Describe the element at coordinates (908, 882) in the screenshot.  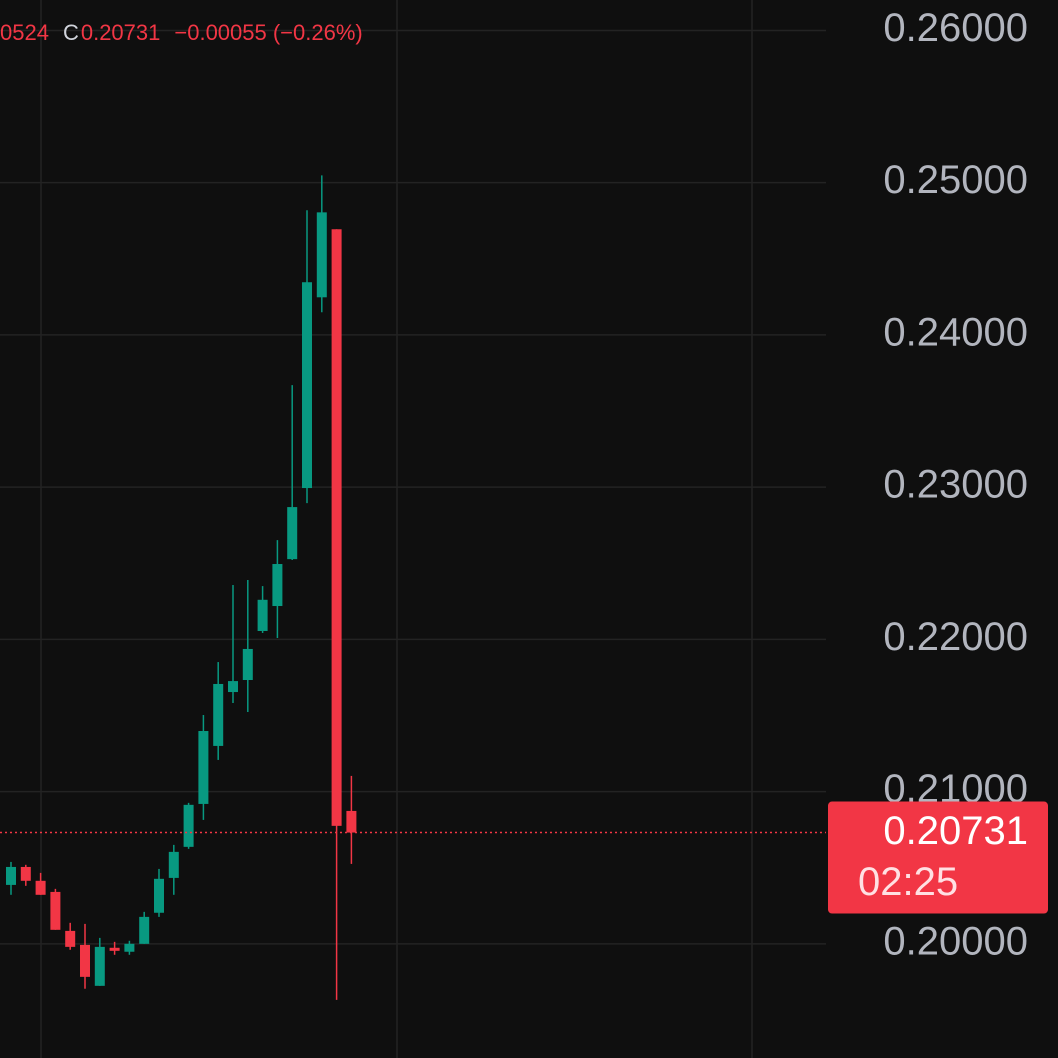
I see `price-tag-countdown: 02:25` at that location.